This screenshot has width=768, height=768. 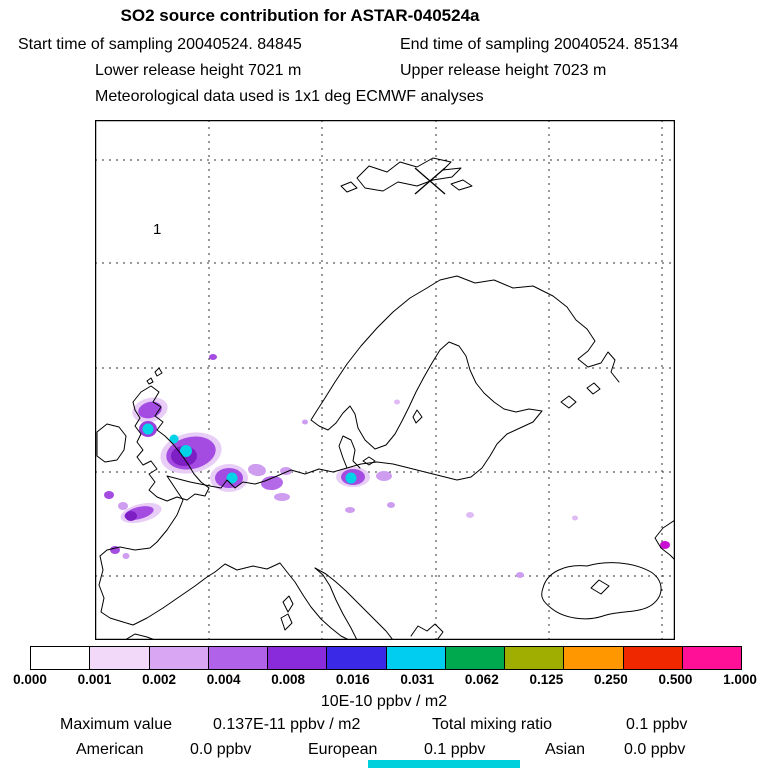 What do you see at coordinates (288, 679) in the screenshot?
I see `colorbar-tick-label: 0.008` at bounding box center [288, 679].